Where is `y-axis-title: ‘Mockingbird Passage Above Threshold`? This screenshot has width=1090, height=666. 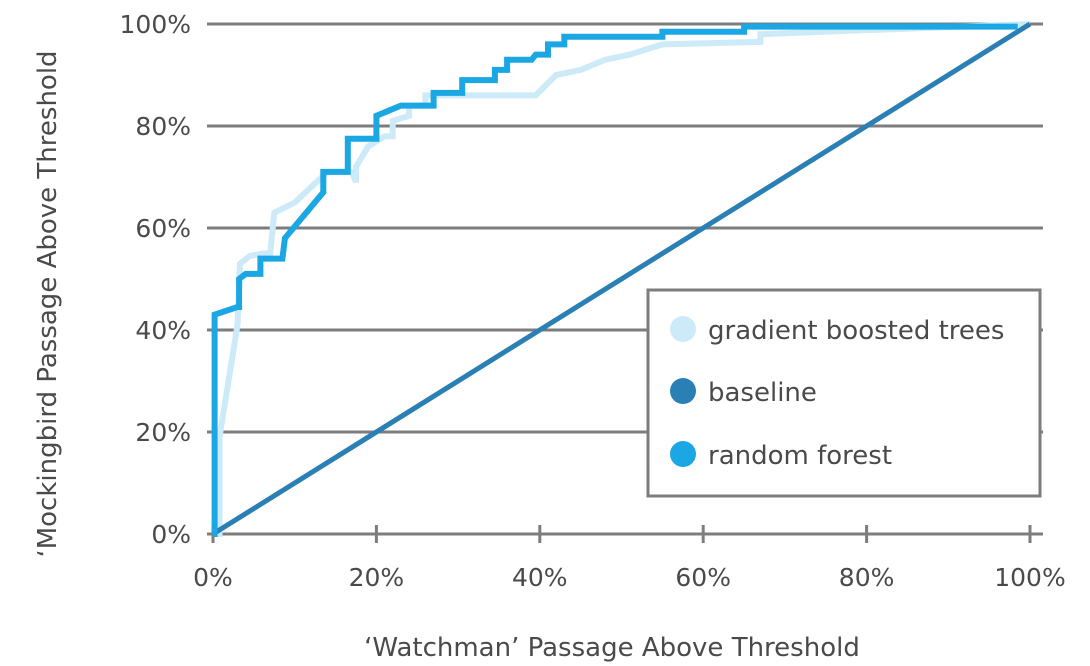 y-axis-title: ‘Mockingbird Passage Above Threshold is located at coordinates (48, 303).